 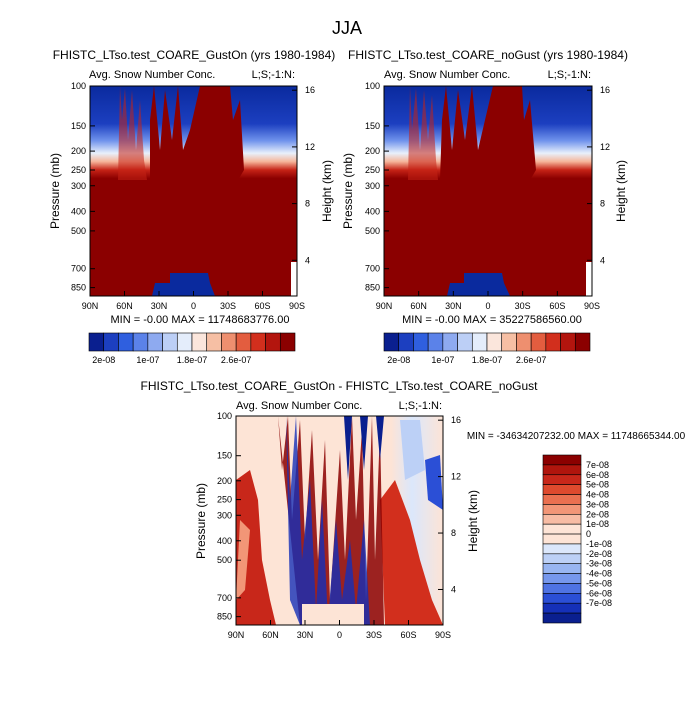 What do you see at coordinates (224, 617) in the screenshot?
I see `y-tick-label: 850` at bounding box center [224, 617].